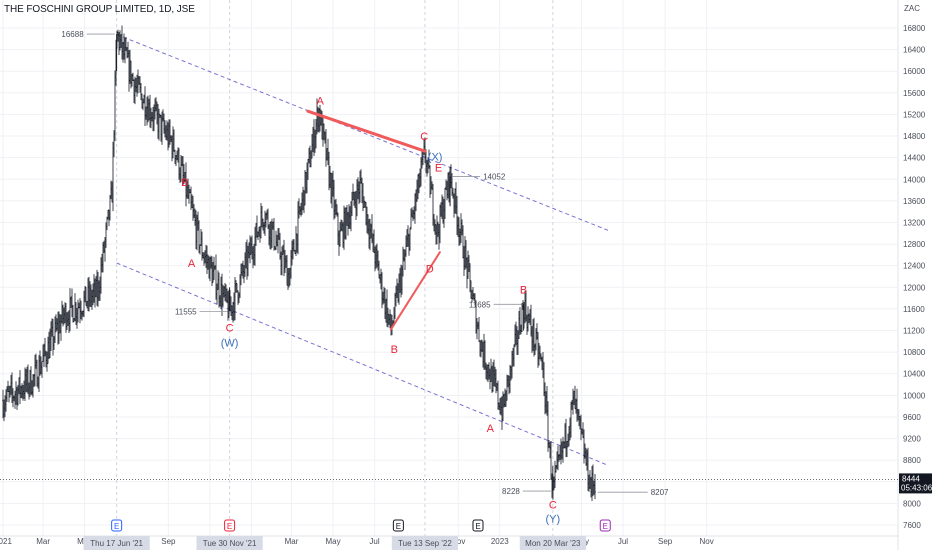 This screenshot has height=550, width=932. I want to click on last-price-countdown: 05:43:06, so click(916, 487).